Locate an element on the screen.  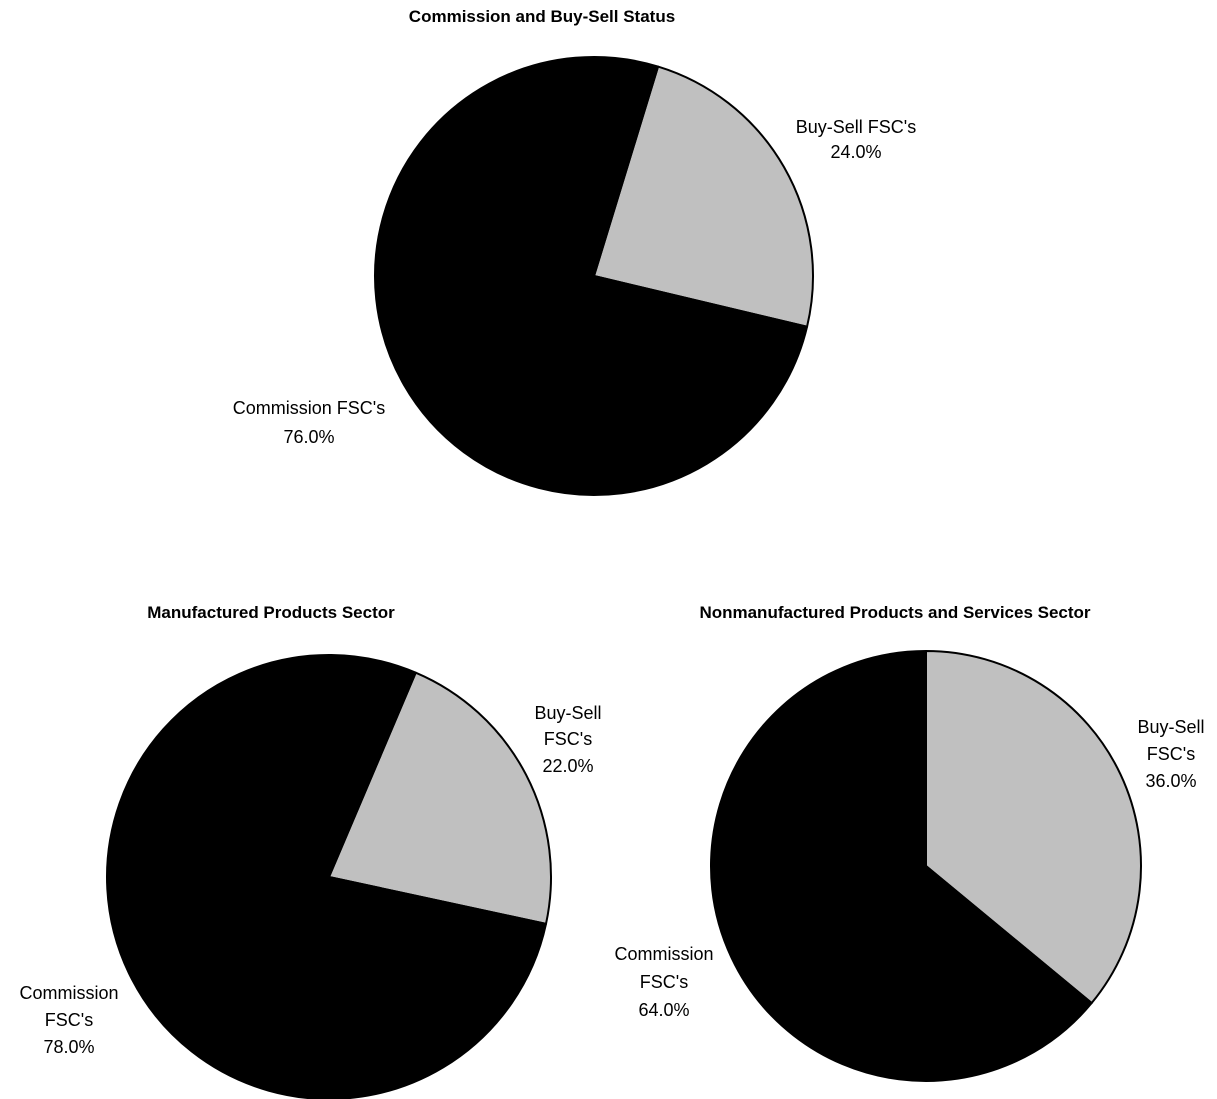
slice-label-percent: 76.0% is located at coordinates (308, 437).